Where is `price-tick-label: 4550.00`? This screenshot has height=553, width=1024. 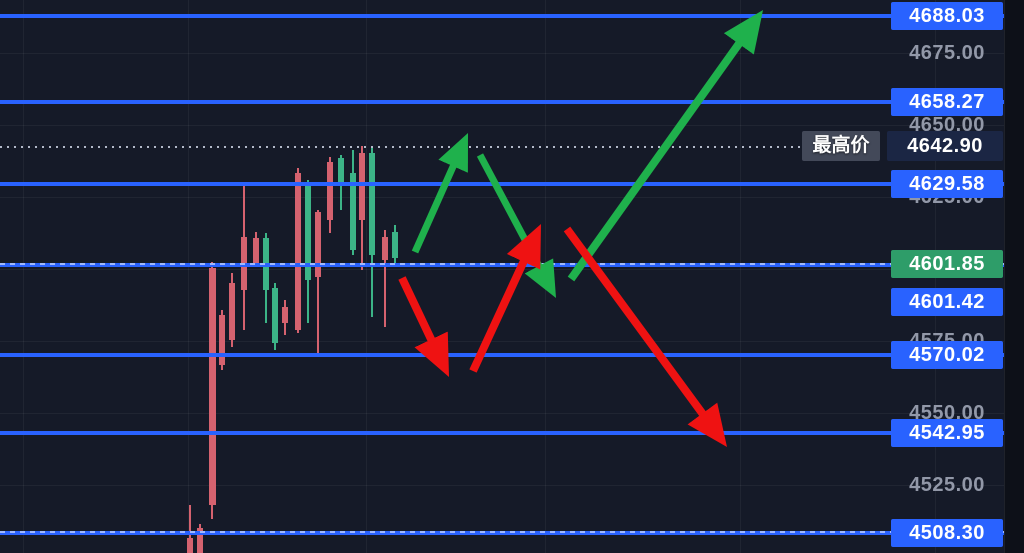 price-tick-label: 4550.00 is located at coordinates (947, 413).